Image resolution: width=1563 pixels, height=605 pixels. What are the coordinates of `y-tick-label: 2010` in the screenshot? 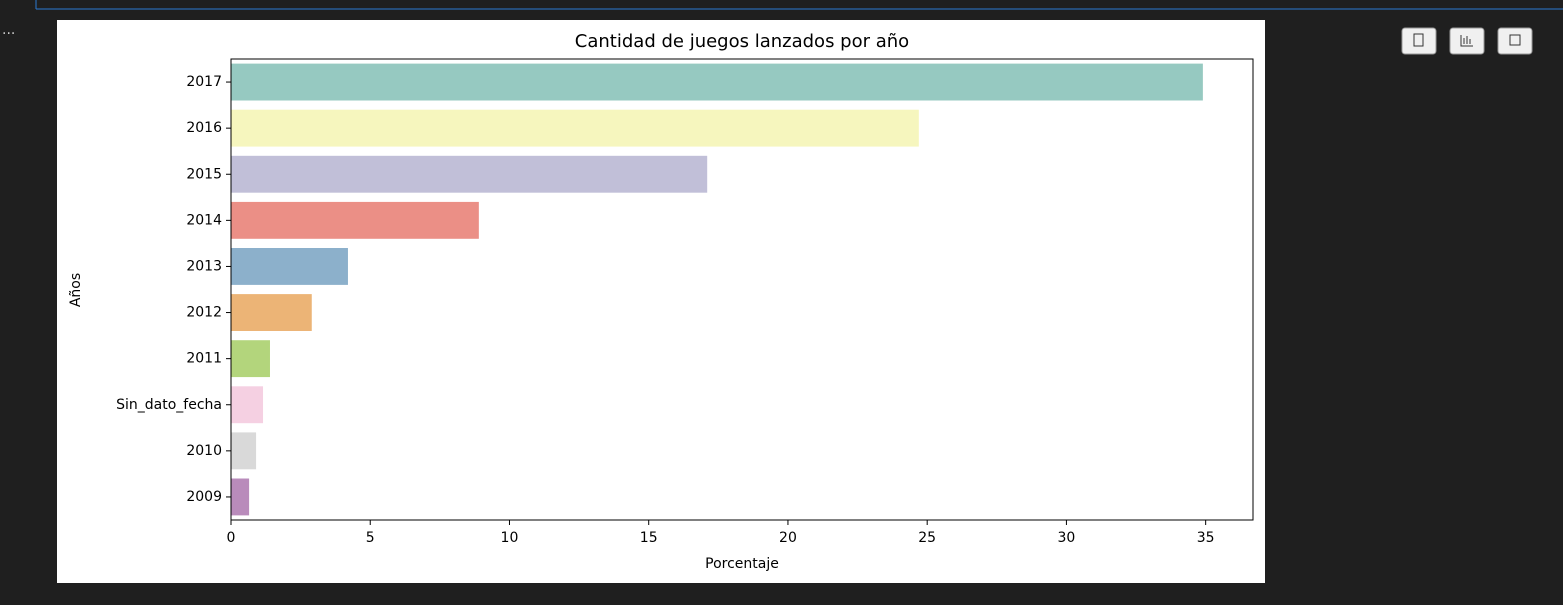 It's located at (204, 451).